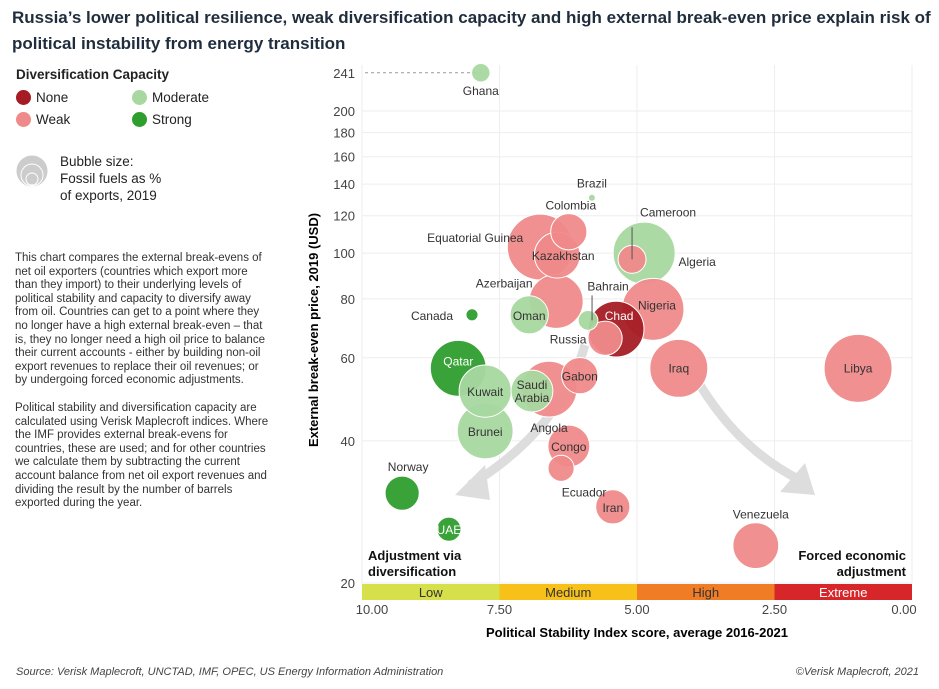 The width and height of the screenshot is (939, 689). Describe the element at coordinates (485, 432) in the screenshot. I see `bubble-label: Brunei` at that location.